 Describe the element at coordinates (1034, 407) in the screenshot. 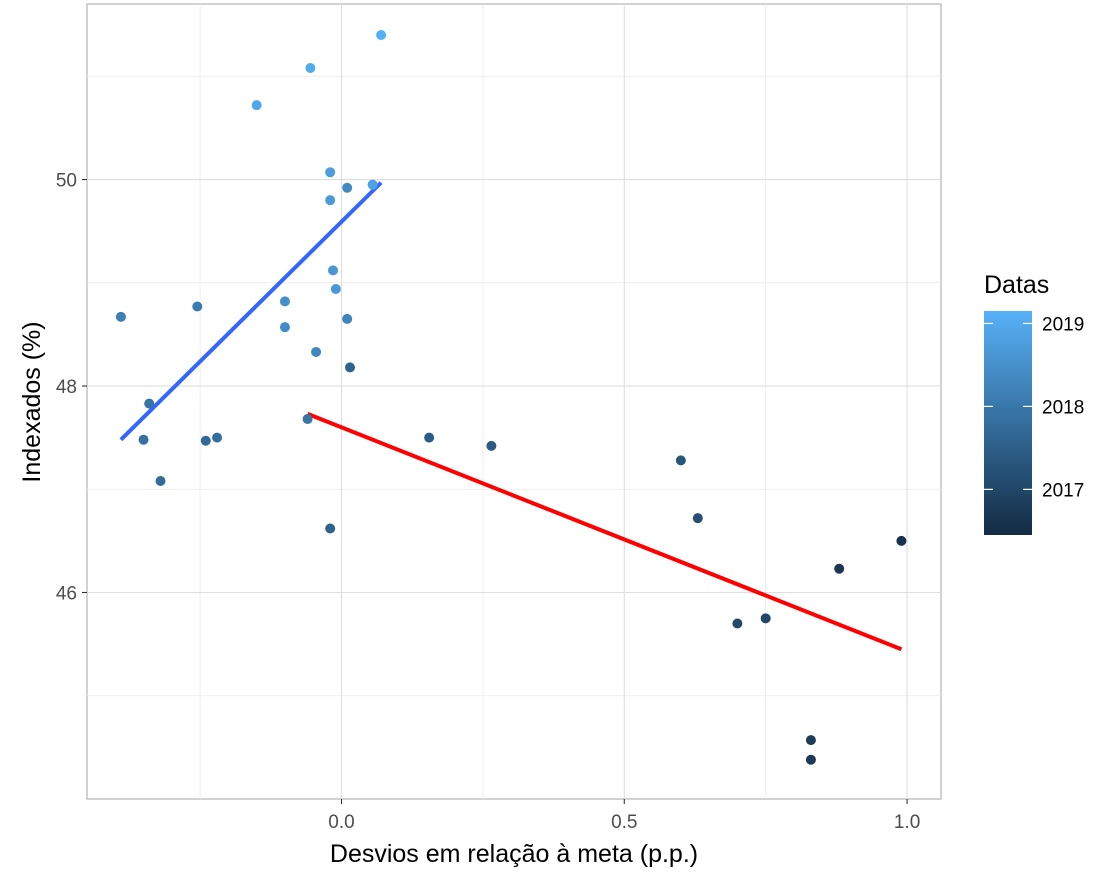

I see `legend-ticks: 2017 2018 2019` at that location.